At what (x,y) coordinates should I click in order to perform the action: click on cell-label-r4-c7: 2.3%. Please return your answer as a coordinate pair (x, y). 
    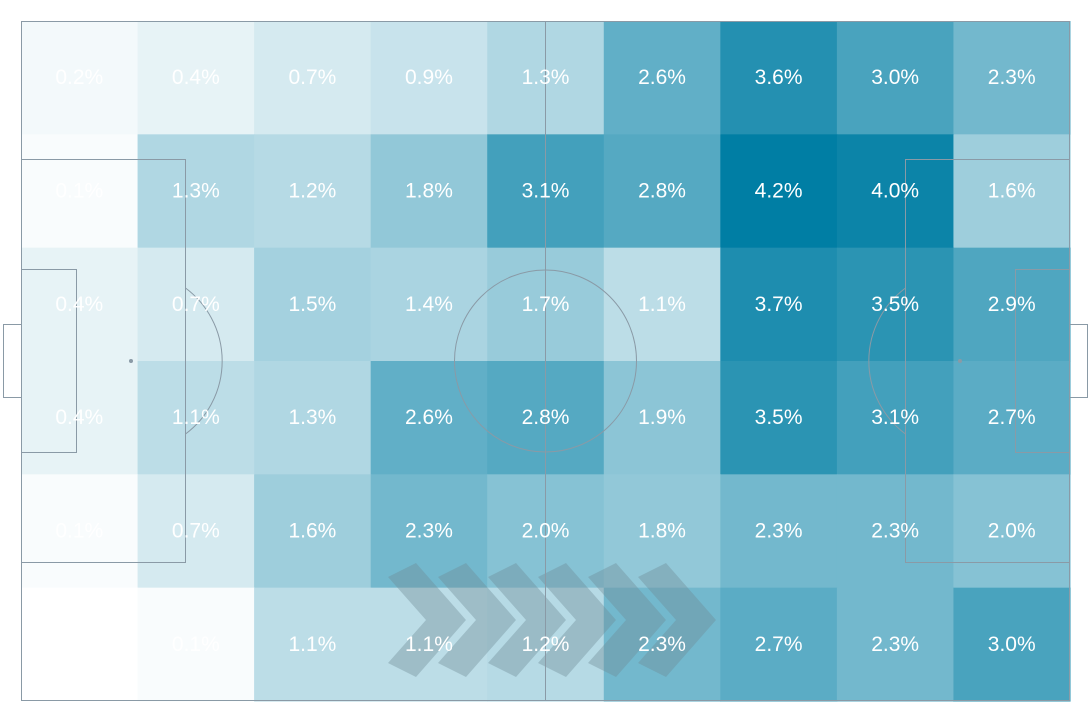
    Looking at the image, I should click on (895, 531).